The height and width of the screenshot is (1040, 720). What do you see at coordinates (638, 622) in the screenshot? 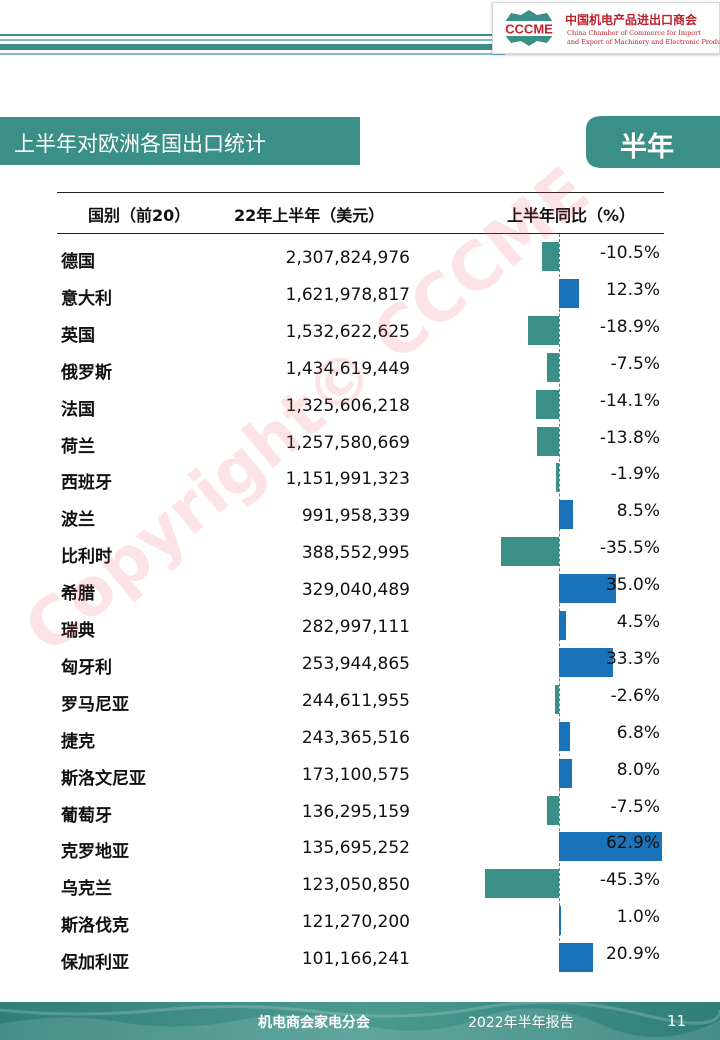
I see `yoy-percent: 4.5%` at bounding box center [638, 622].